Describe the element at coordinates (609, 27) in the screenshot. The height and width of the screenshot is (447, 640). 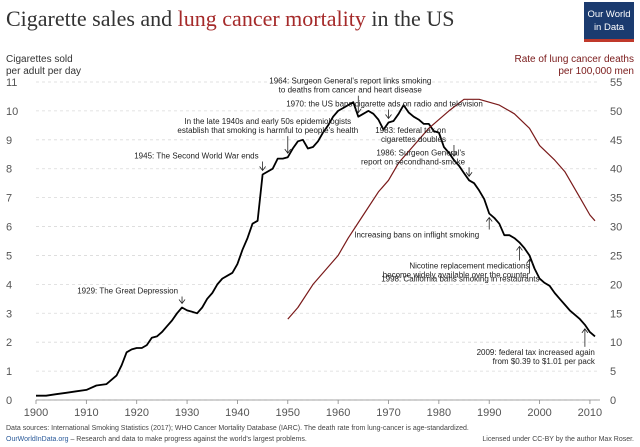
I see `logo-line2: in Data` at that location.